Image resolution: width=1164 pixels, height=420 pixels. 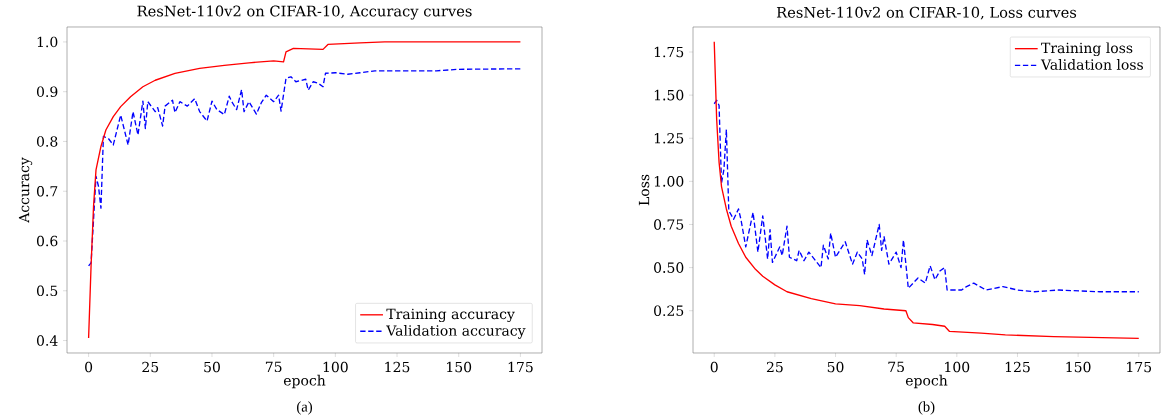 I want to click on y-tick-label: 1.50, so click(x=669, y=95).